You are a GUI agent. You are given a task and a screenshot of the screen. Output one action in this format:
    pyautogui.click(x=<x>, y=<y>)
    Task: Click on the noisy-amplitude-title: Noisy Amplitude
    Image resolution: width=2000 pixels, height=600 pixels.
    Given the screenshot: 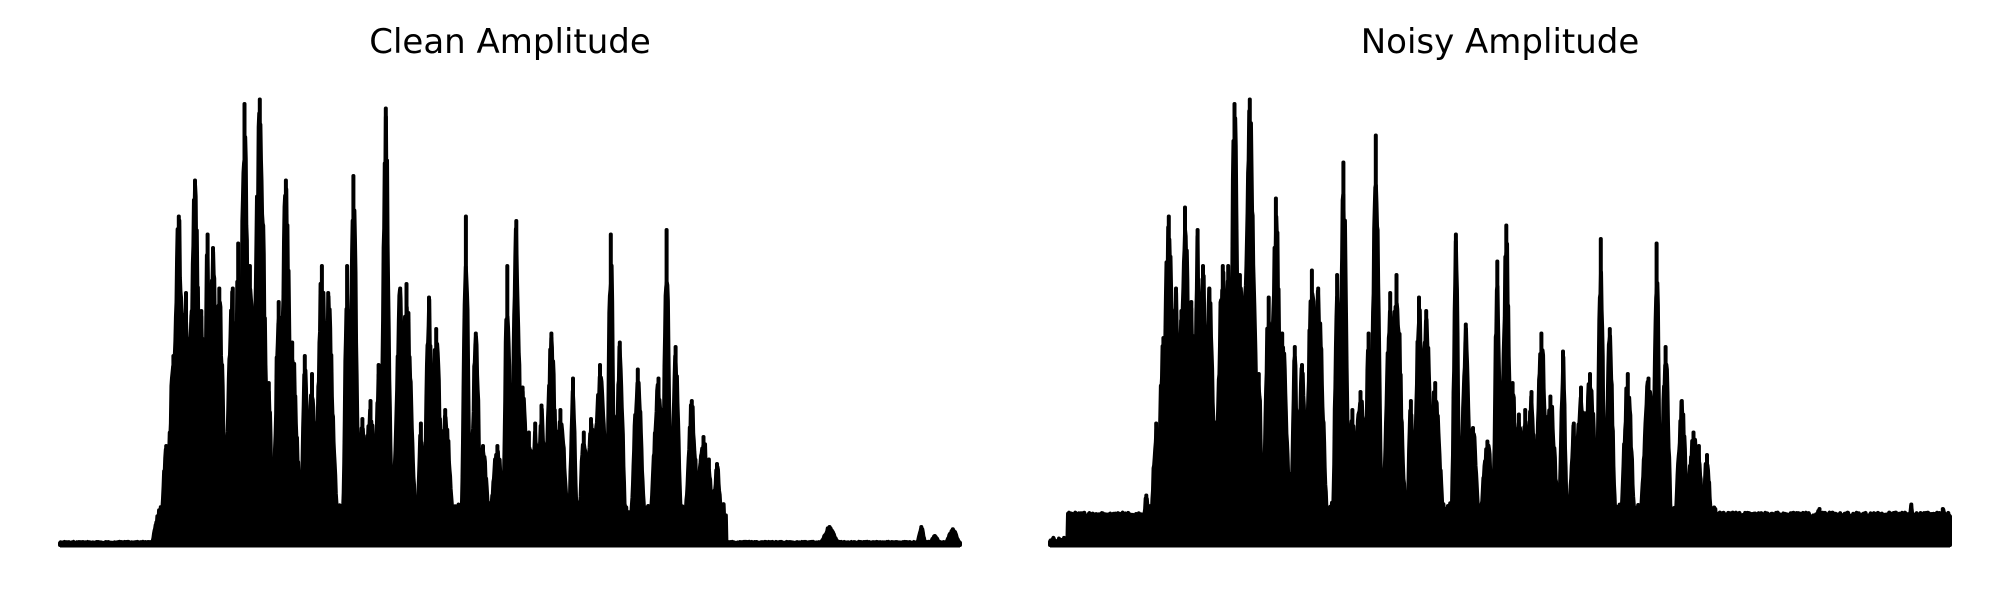 What is the action you would take?
    pyautogui.click(x=1500, y=42)
    